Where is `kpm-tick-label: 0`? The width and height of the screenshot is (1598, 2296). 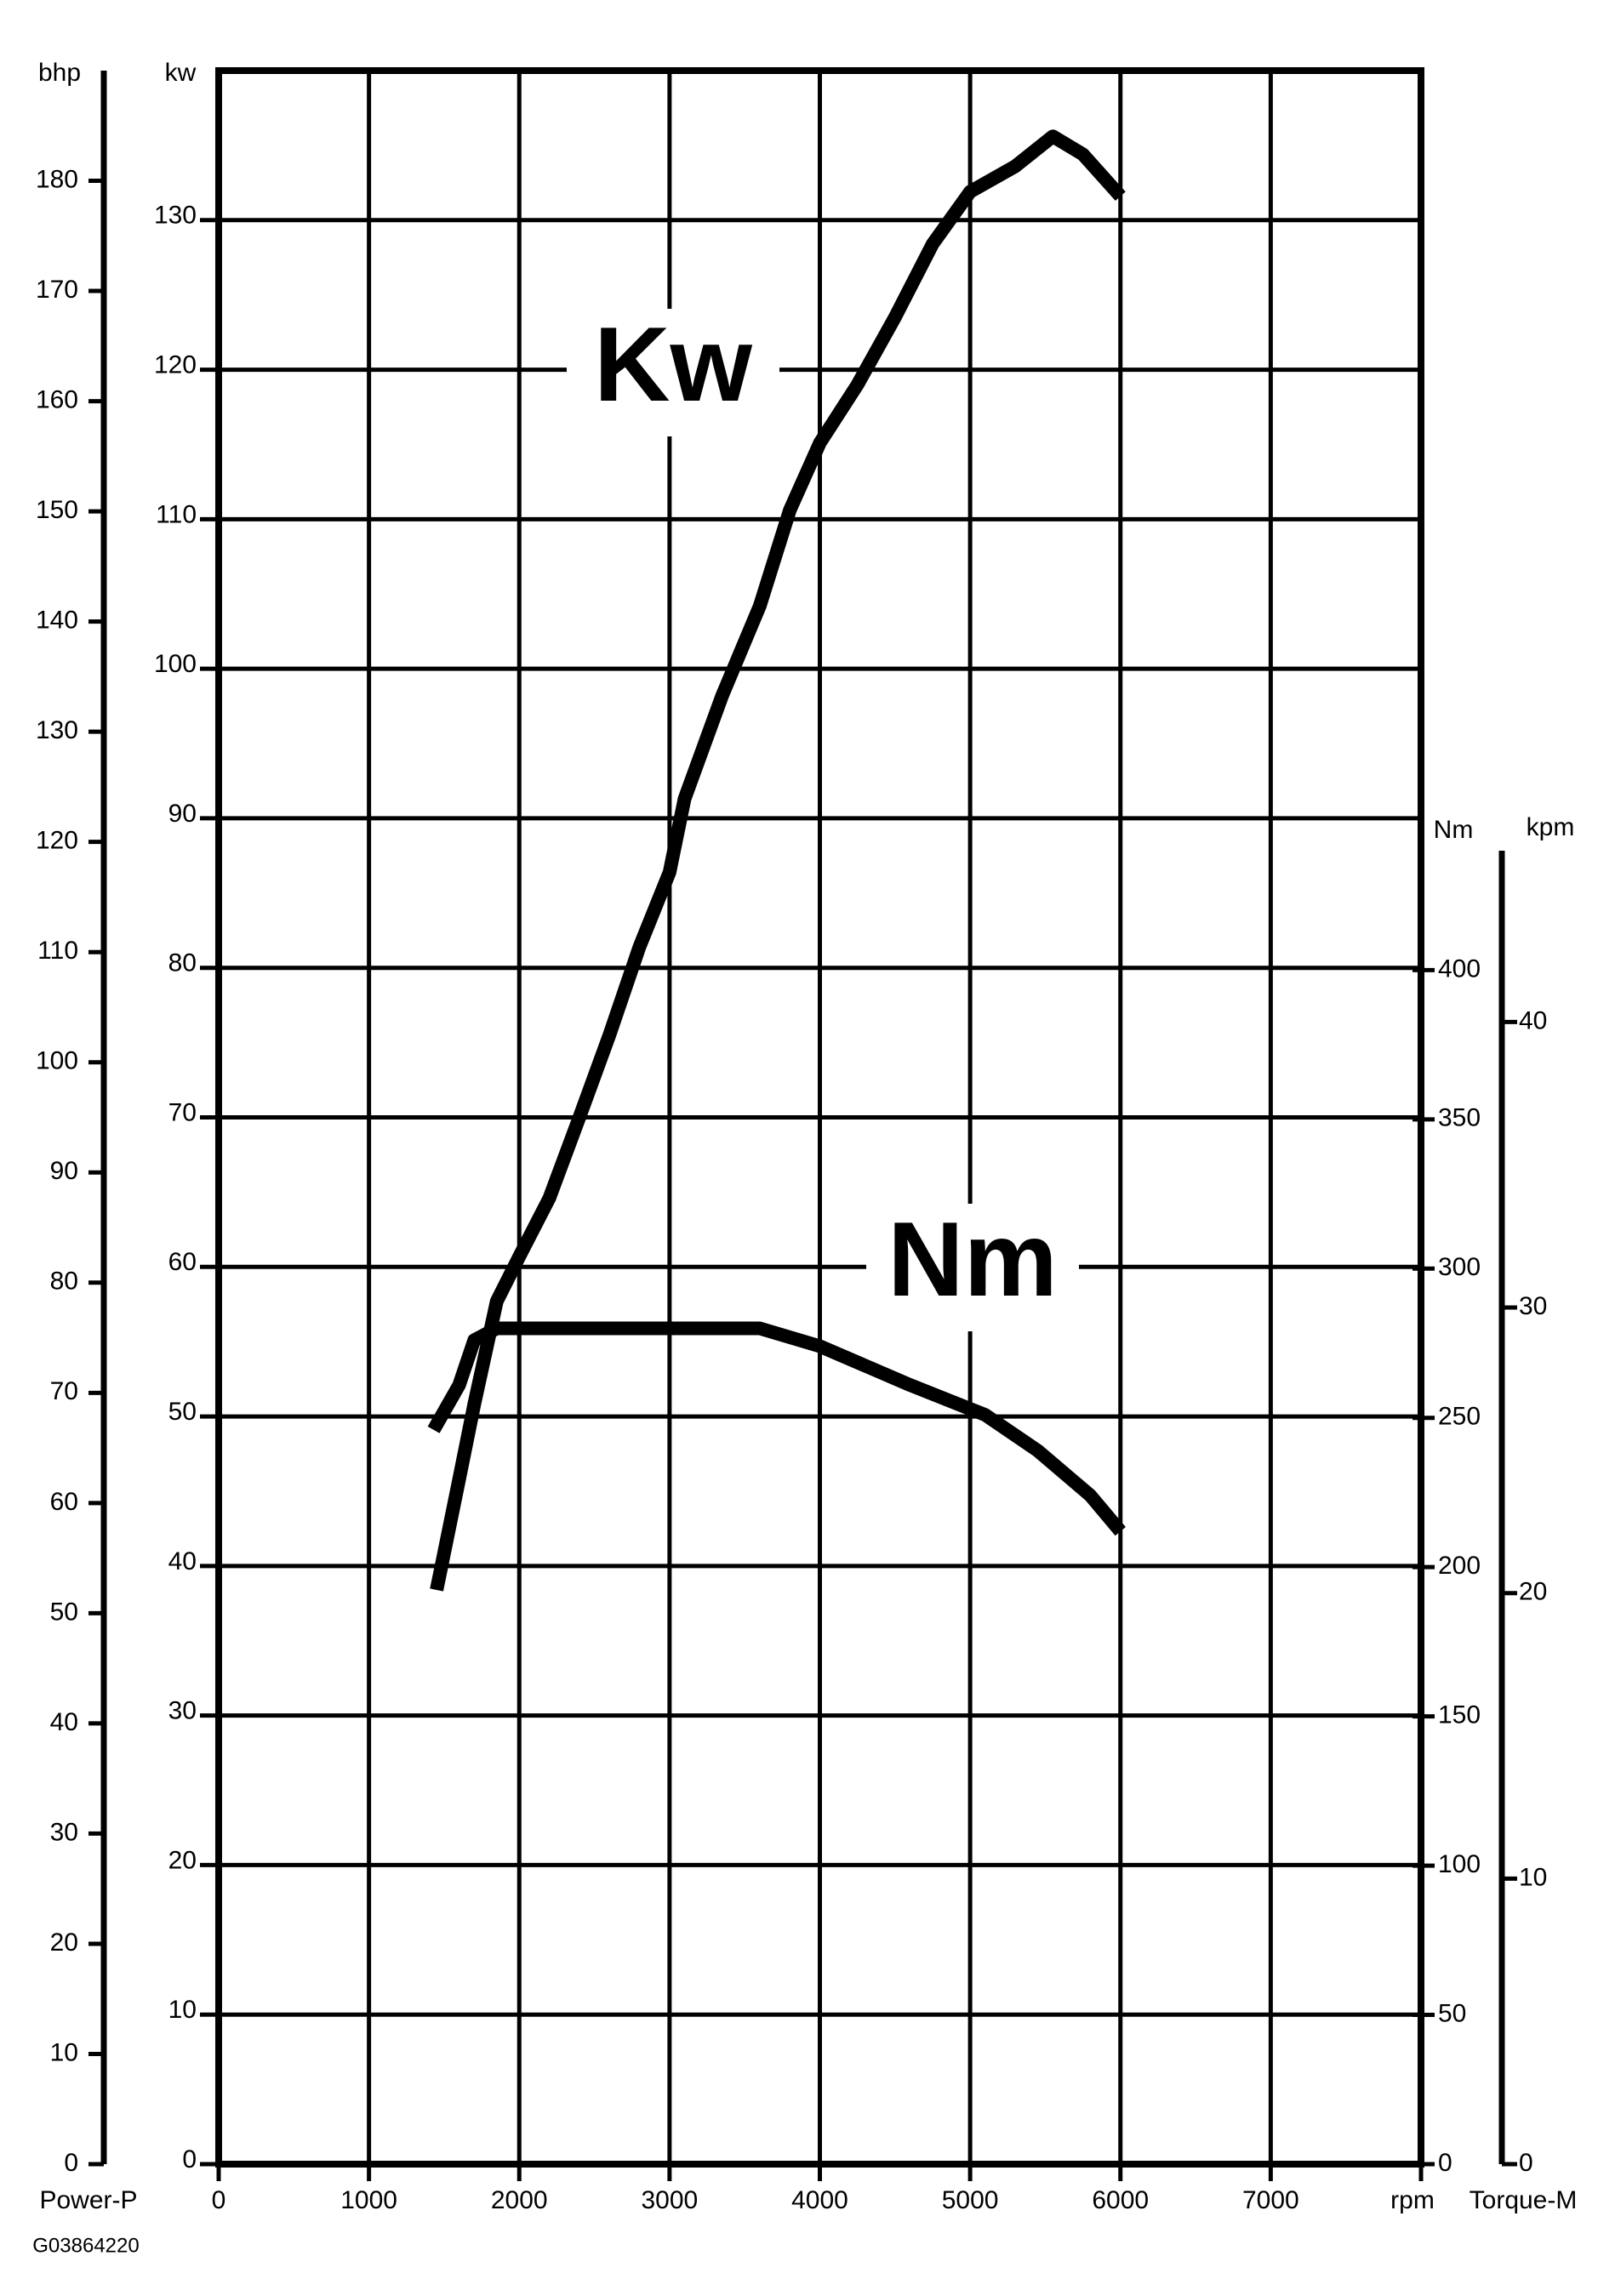
kpm-tick-label: 0 is located at coordinates (1526, 2163).